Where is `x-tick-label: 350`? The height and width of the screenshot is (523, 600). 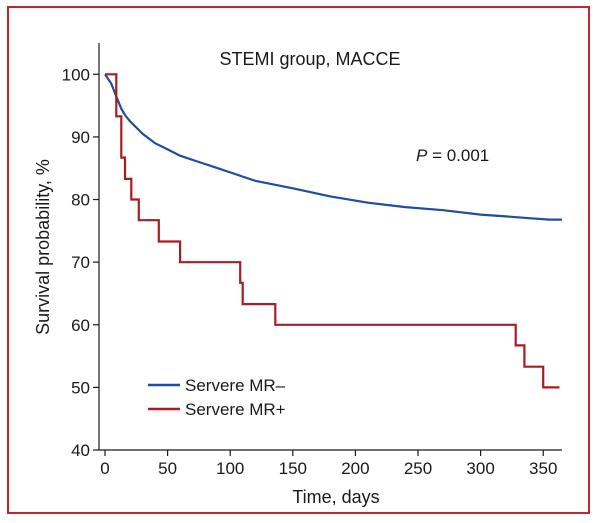
x-tick-label: 350 is located at coordinates (543, 468).